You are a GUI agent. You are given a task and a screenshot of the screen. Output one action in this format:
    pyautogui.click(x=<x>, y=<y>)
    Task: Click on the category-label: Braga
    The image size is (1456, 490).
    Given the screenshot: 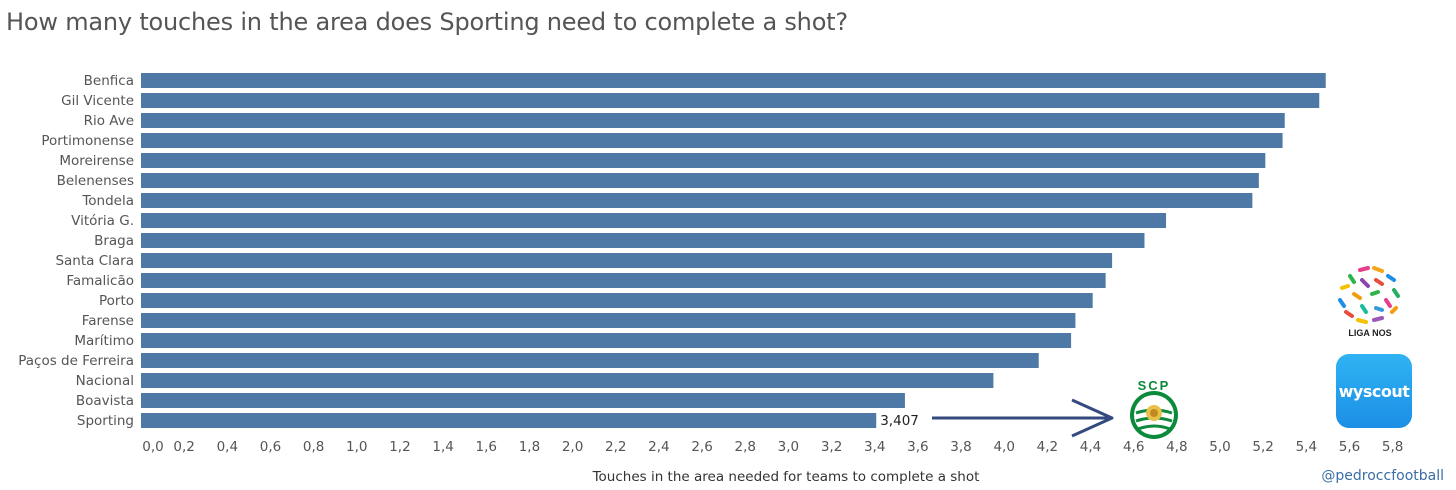 What is the action you would take?
    pyautogui.click(x=114, y=241)
    